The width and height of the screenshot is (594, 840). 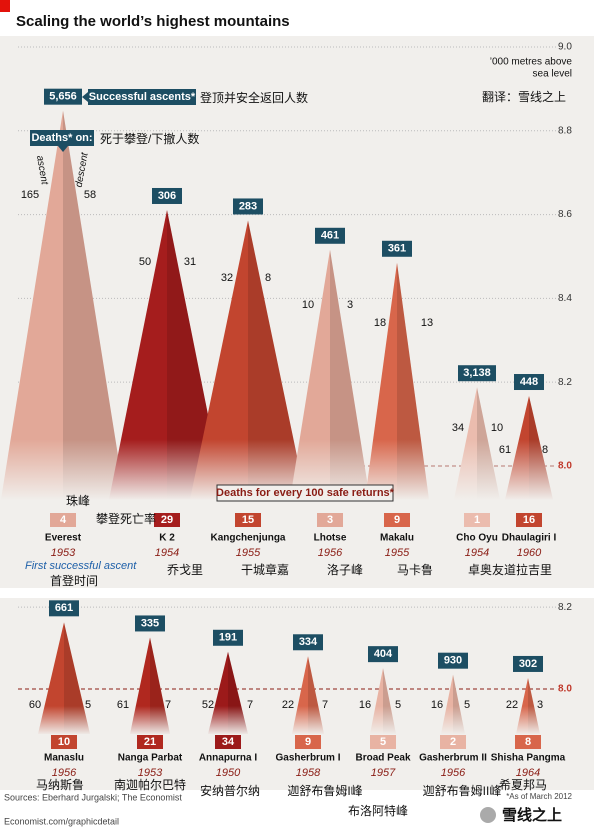 What do you see at coordinates (228, 638) in the screenshot?
I see `ascents: 191` at bounding box center [228, 638].